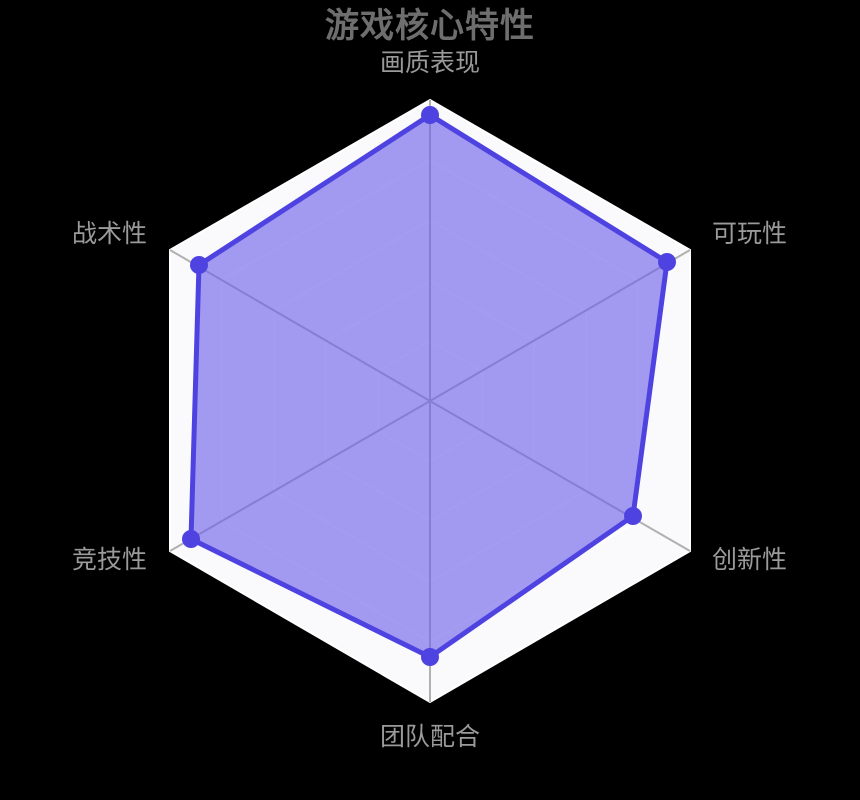 This screenshot has height=800, width=860. What do you see at coordinates (633, 516) in the screenshot?
I see `data-point-chuangxinxing` at bounding box center [633, 516].